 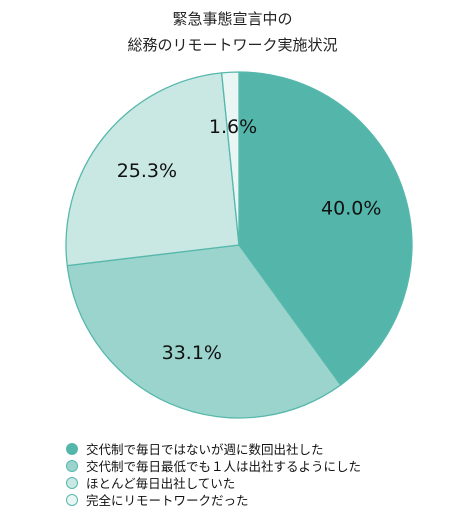 What do you see at coordinates (147, 171) in the screenshot?
I see `slice-label-3: 25.3%` at bounding box center [147, 171].